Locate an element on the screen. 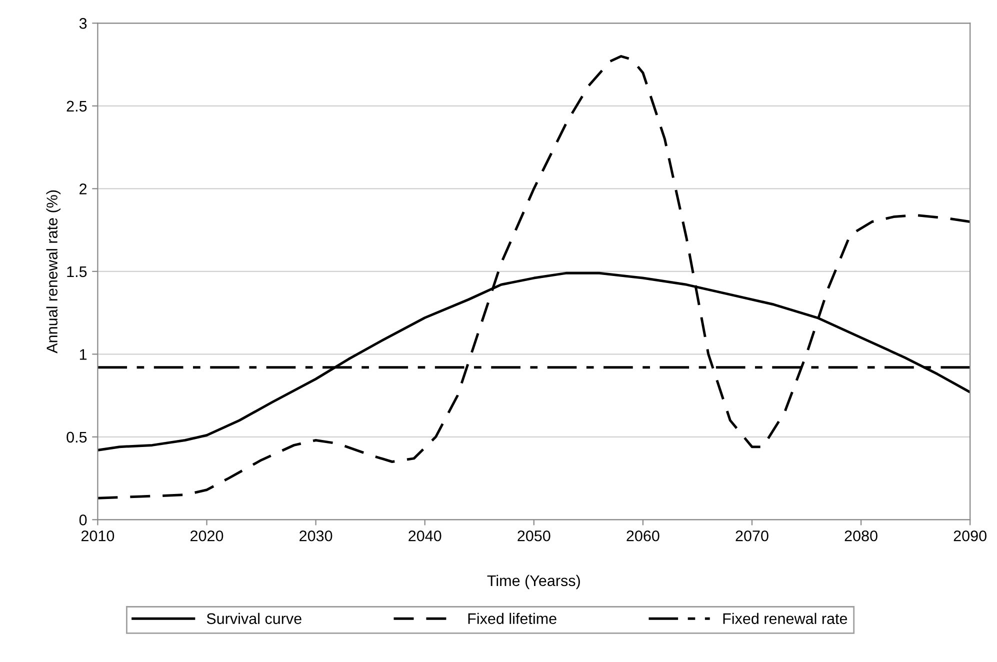 The image size is (997, 662). y-tick-label: 1.5 is located at coordinates (77, 272).